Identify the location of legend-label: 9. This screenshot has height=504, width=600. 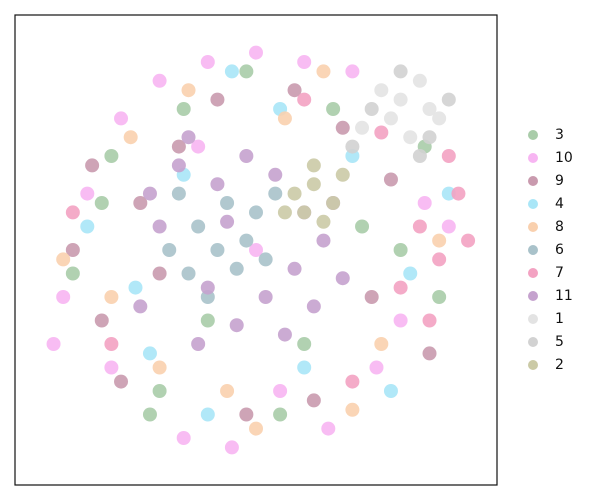
(559, 181).